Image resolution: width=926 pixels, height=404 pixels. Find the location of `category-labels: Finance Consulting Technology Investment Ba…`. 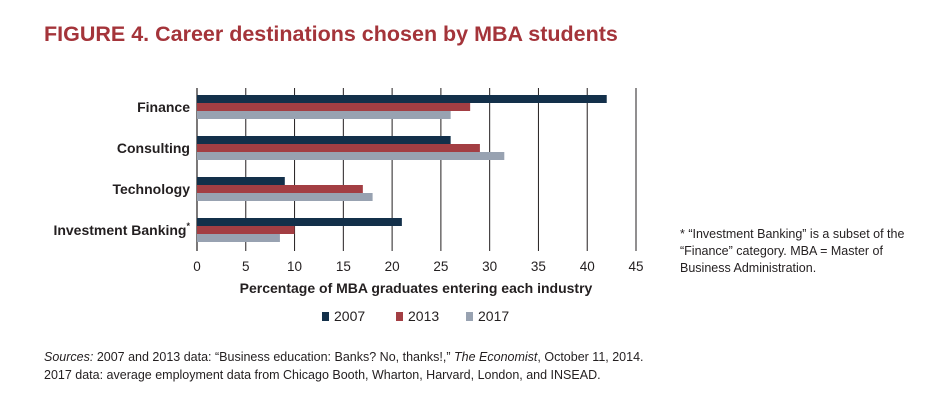

category-labels: Finance Consulting Technology Investment Ba… is located at coordinates (121, 168).